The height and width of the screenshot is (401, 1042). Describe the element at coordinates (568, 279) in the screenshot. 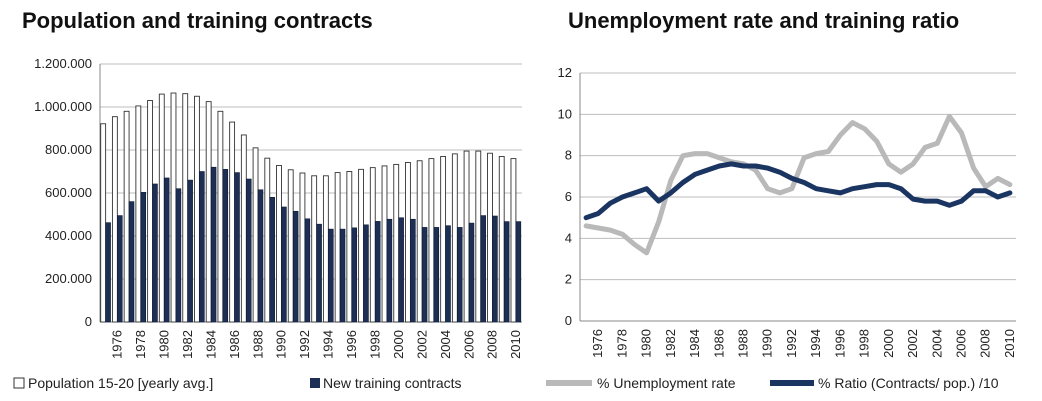

I see `line-chart-y-tick-label: 2` at that location.